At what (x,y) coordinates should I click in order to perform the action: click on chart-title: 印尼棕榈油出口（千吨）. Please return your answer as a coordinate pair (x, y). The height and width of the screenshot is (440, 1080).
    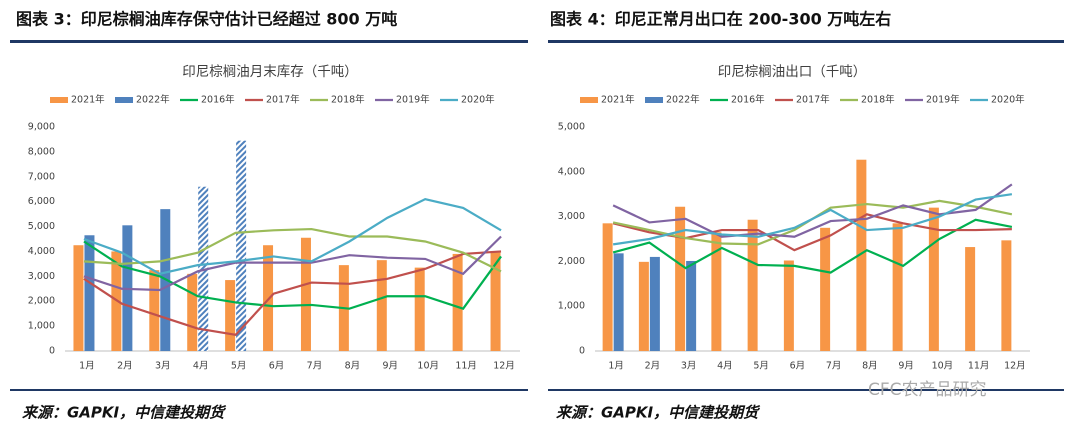
    Looking at the image, I should click on (792, 72).